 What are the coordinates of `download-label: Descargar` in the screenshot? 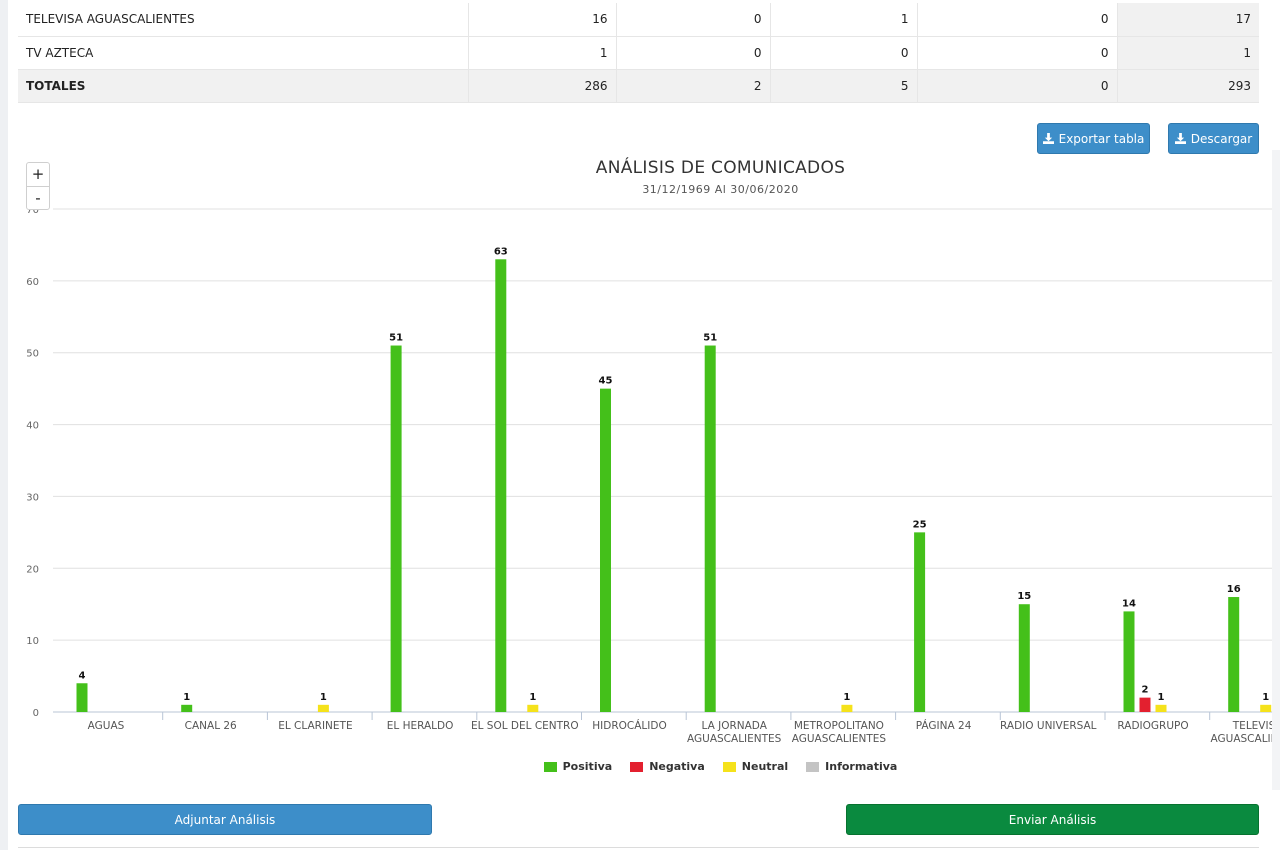 It's located at (1221, 138).